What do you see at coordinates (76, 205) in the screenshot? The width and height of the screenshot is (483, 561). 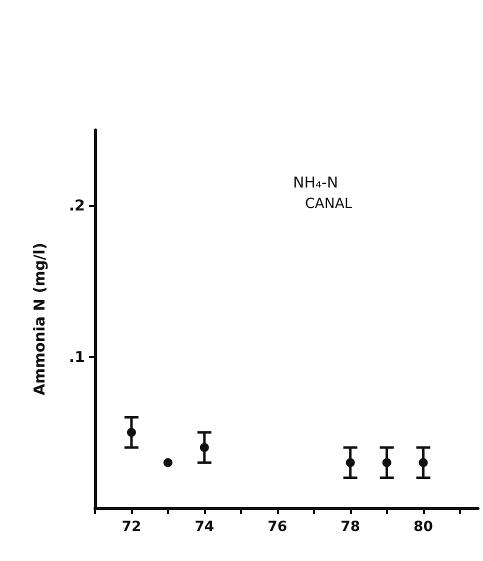 I see `y-tick-label: .2` at bounding box center [76, 205].